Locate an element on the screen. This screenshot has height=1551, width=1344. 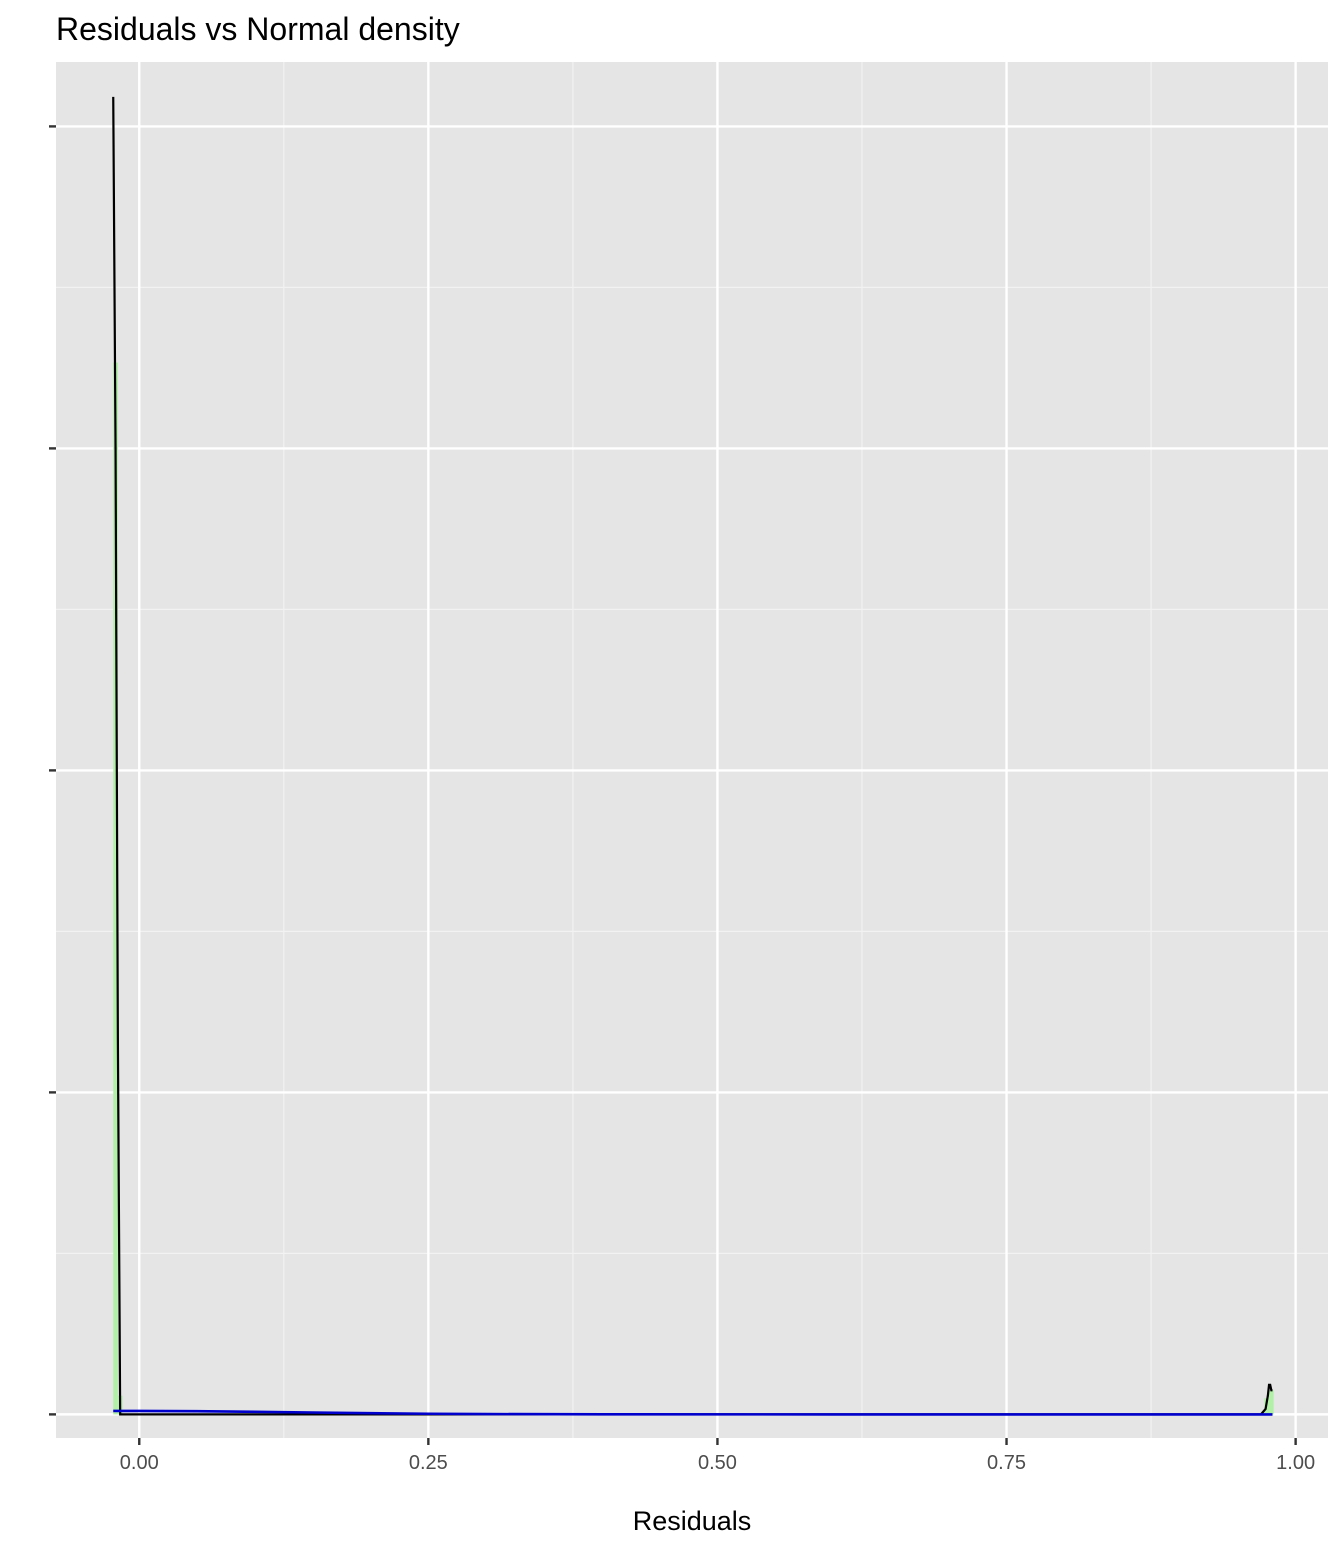
x-tick-label: 1.00 is located at coordinates (1295, 1463).